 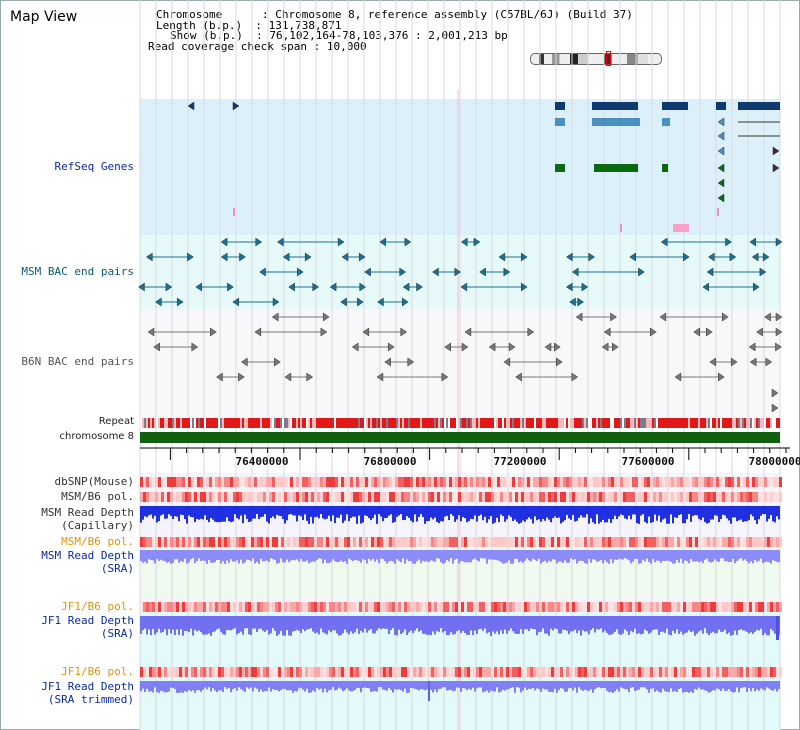 I want to click on ideogram-region-marker, so click(x=608, y=58).